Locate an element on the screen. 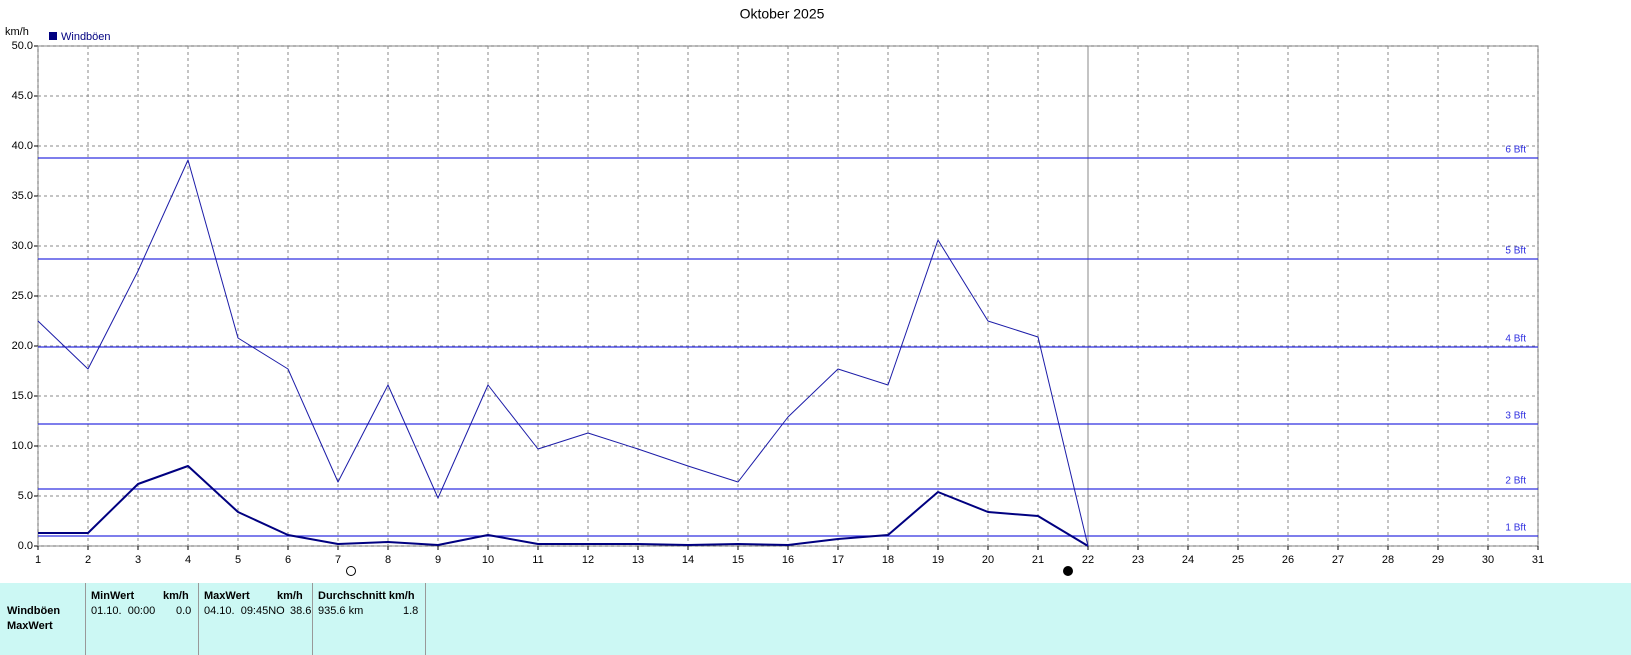 The image size is (1631, 655). x-tick-label: 15 is located at coordinates (738, 560).